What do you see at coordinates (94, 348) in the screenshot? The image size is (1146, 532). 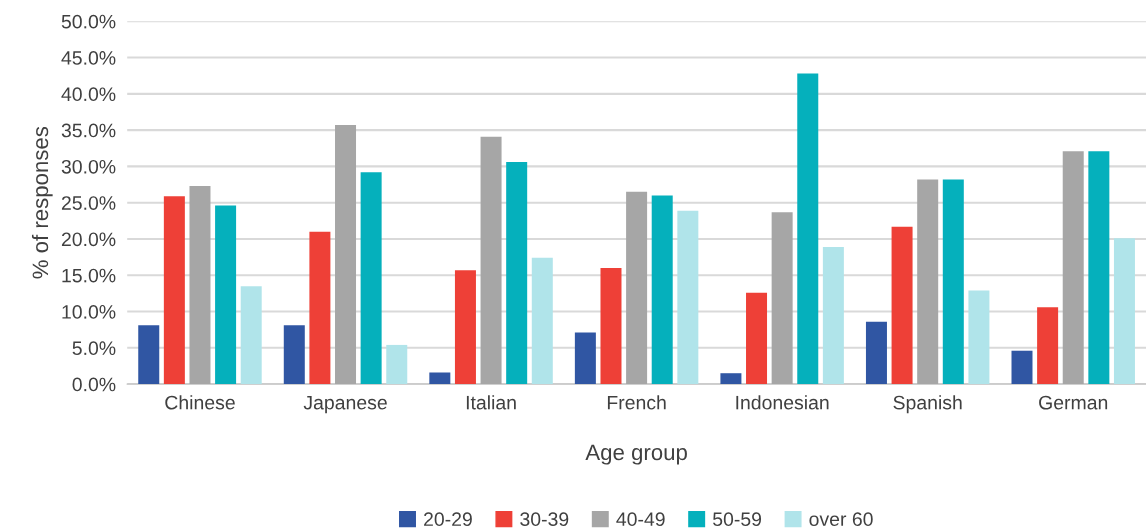 I see `y-tick-label: 5.0%` at bounding box center [94, 348].